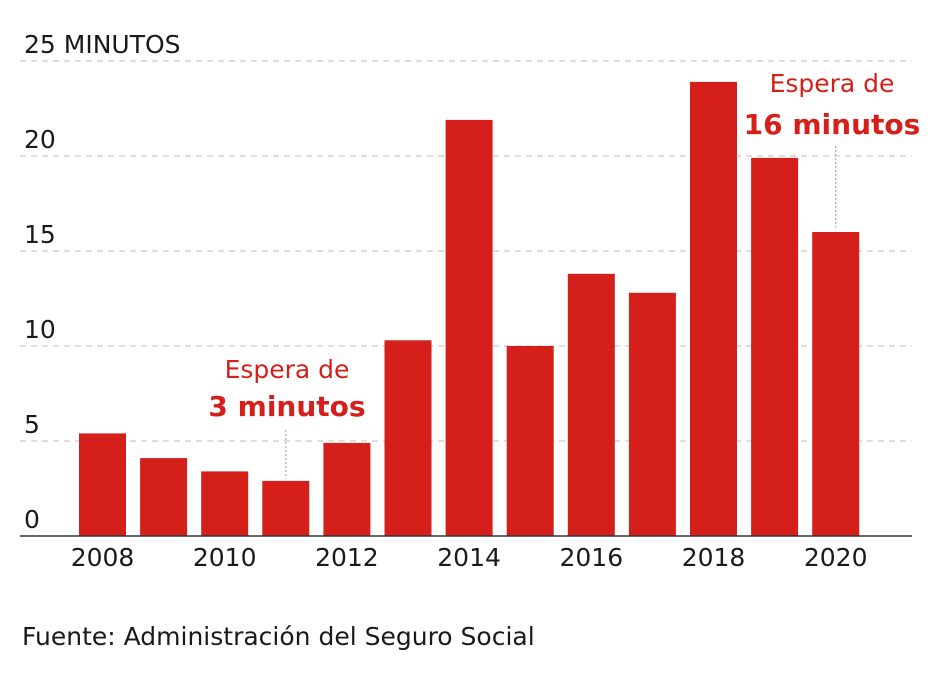 This screenshot has height=683, width=932. Describe the element at coordinates (591, 404) in the screenshot. I see `bar-2016` at that location.